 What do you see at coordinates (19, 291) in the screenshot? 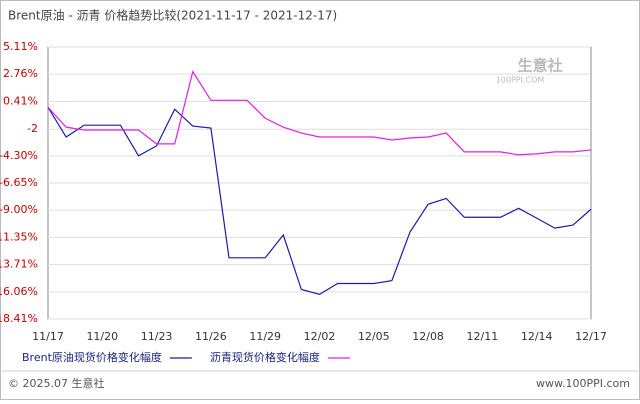
I see `y-tick-label: -16.06%` at bounding box center [19, 291].